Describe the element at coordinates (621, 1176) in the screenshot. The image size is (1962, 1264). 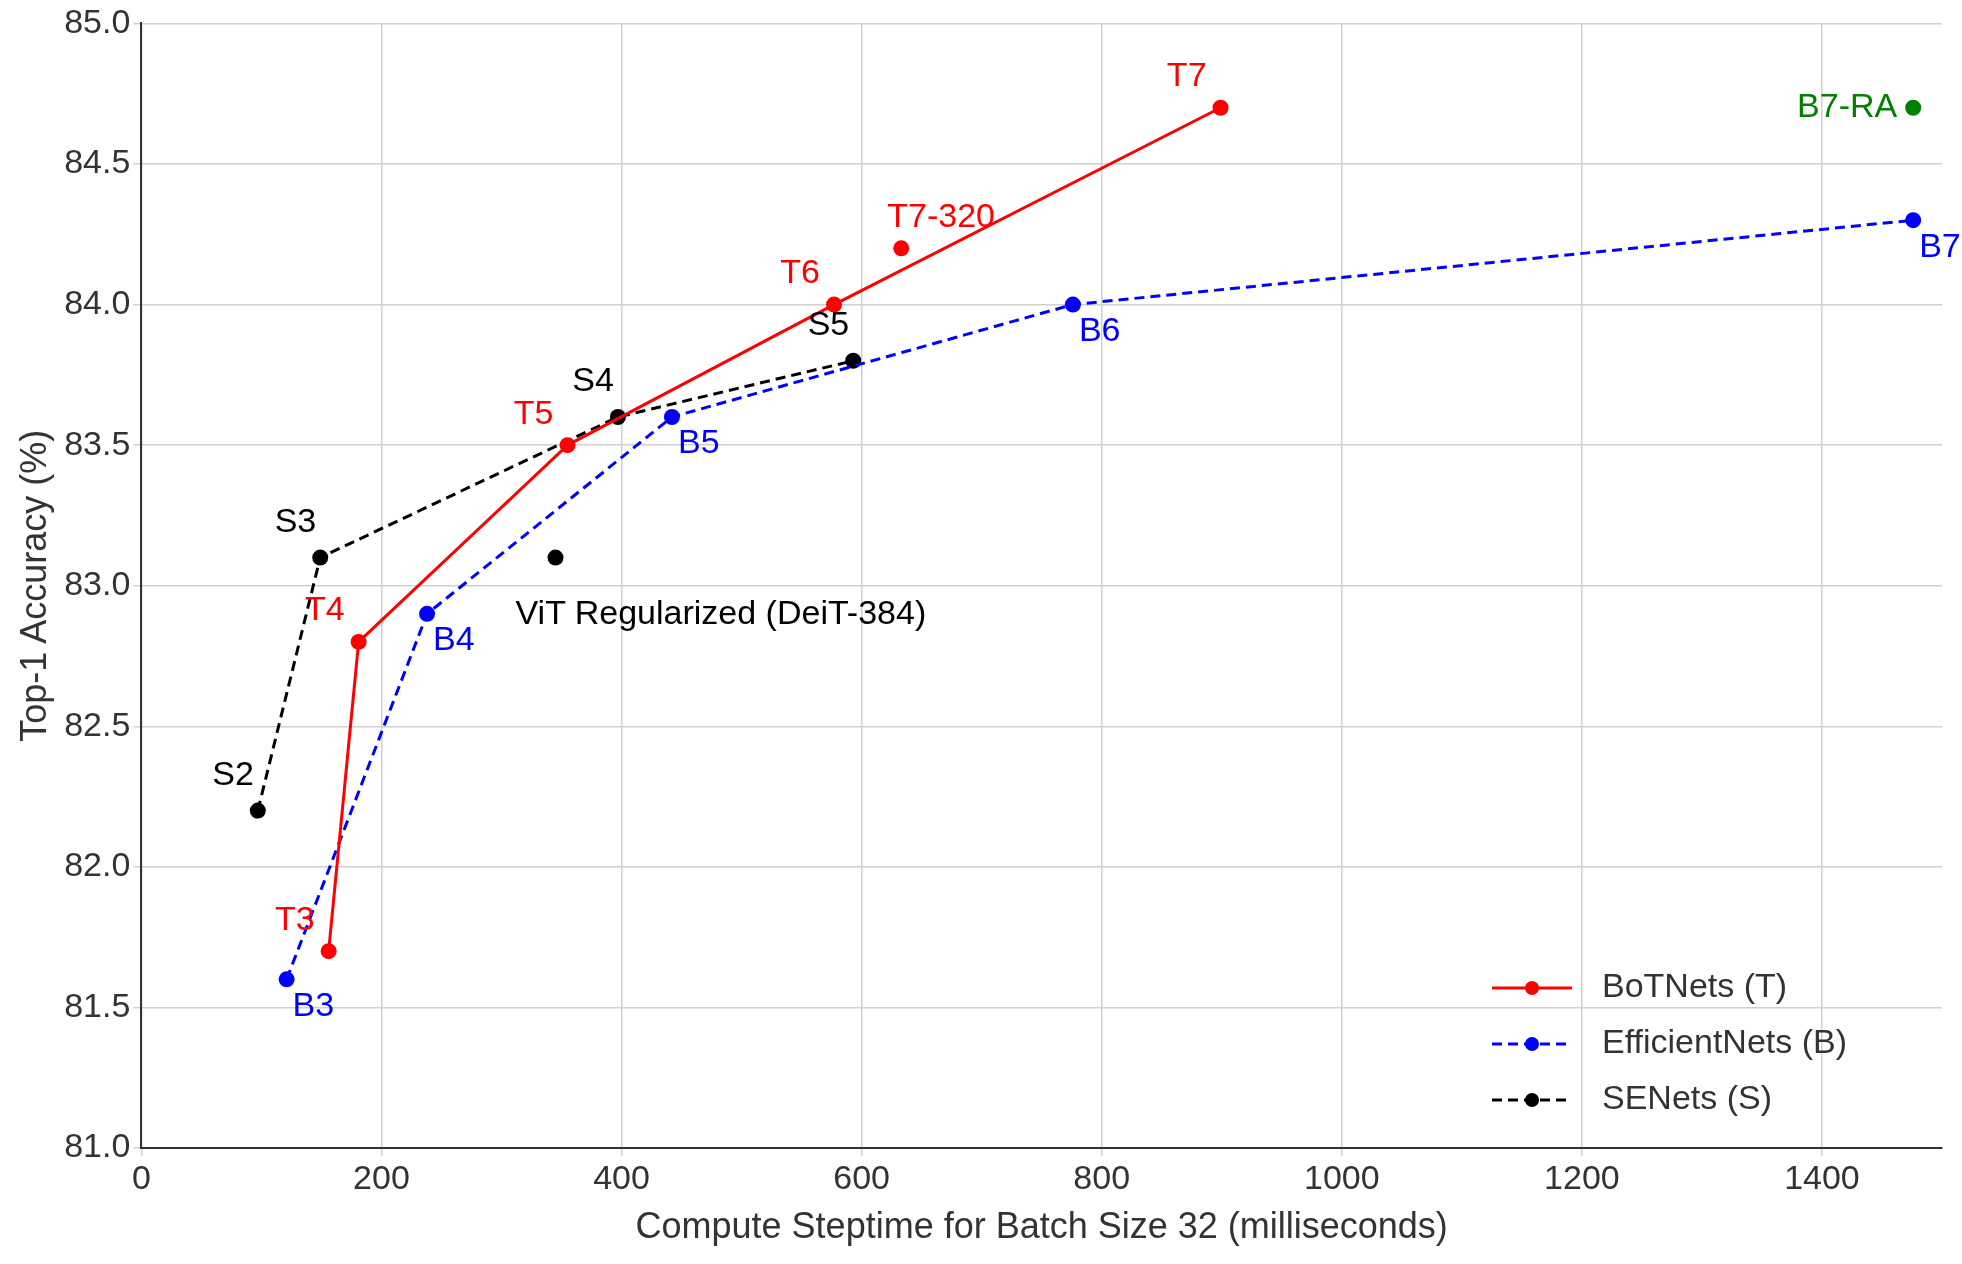
I see `x-tick-label: 400` at that location.